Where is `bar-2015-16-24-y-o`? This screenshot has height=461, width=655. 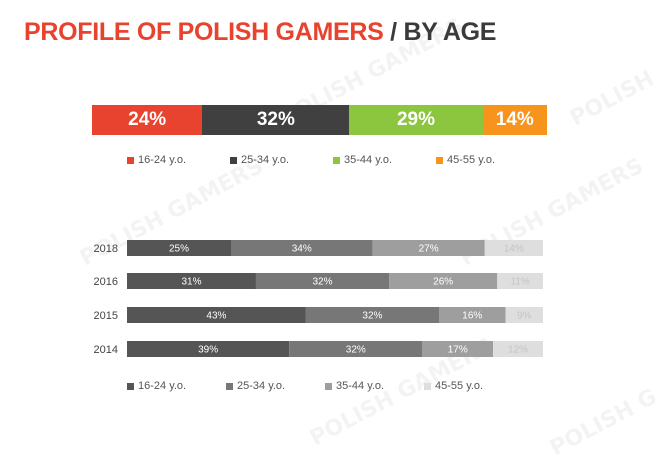
bar-2015-16-24-y-o is located at coordinates (216, 315).